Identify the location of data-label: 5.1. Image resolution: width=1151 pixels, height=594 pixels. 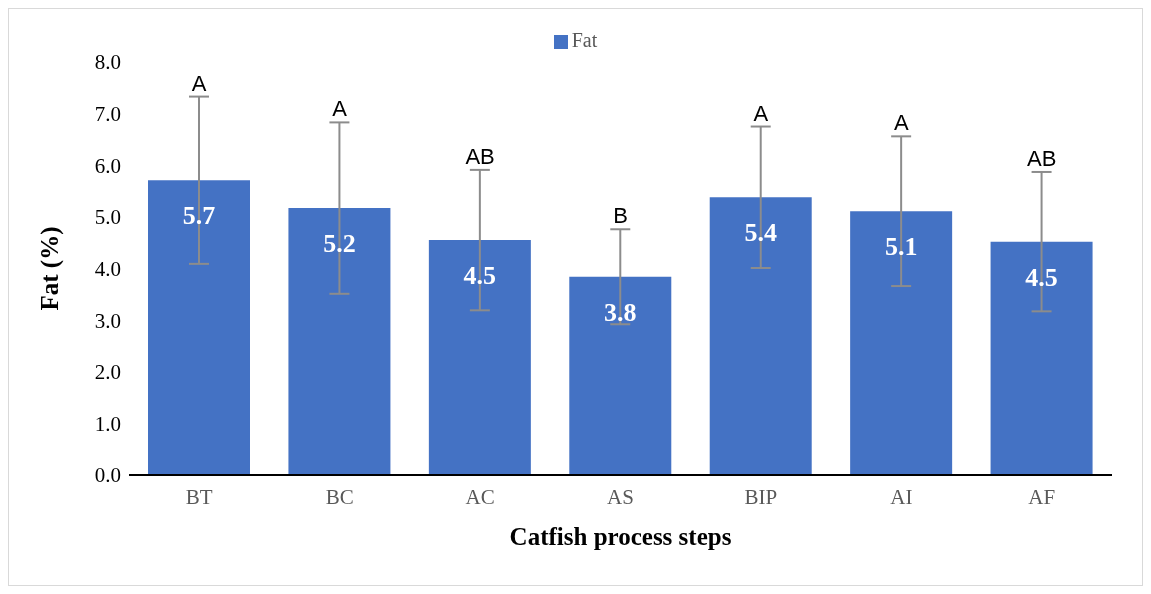
(901, 247).